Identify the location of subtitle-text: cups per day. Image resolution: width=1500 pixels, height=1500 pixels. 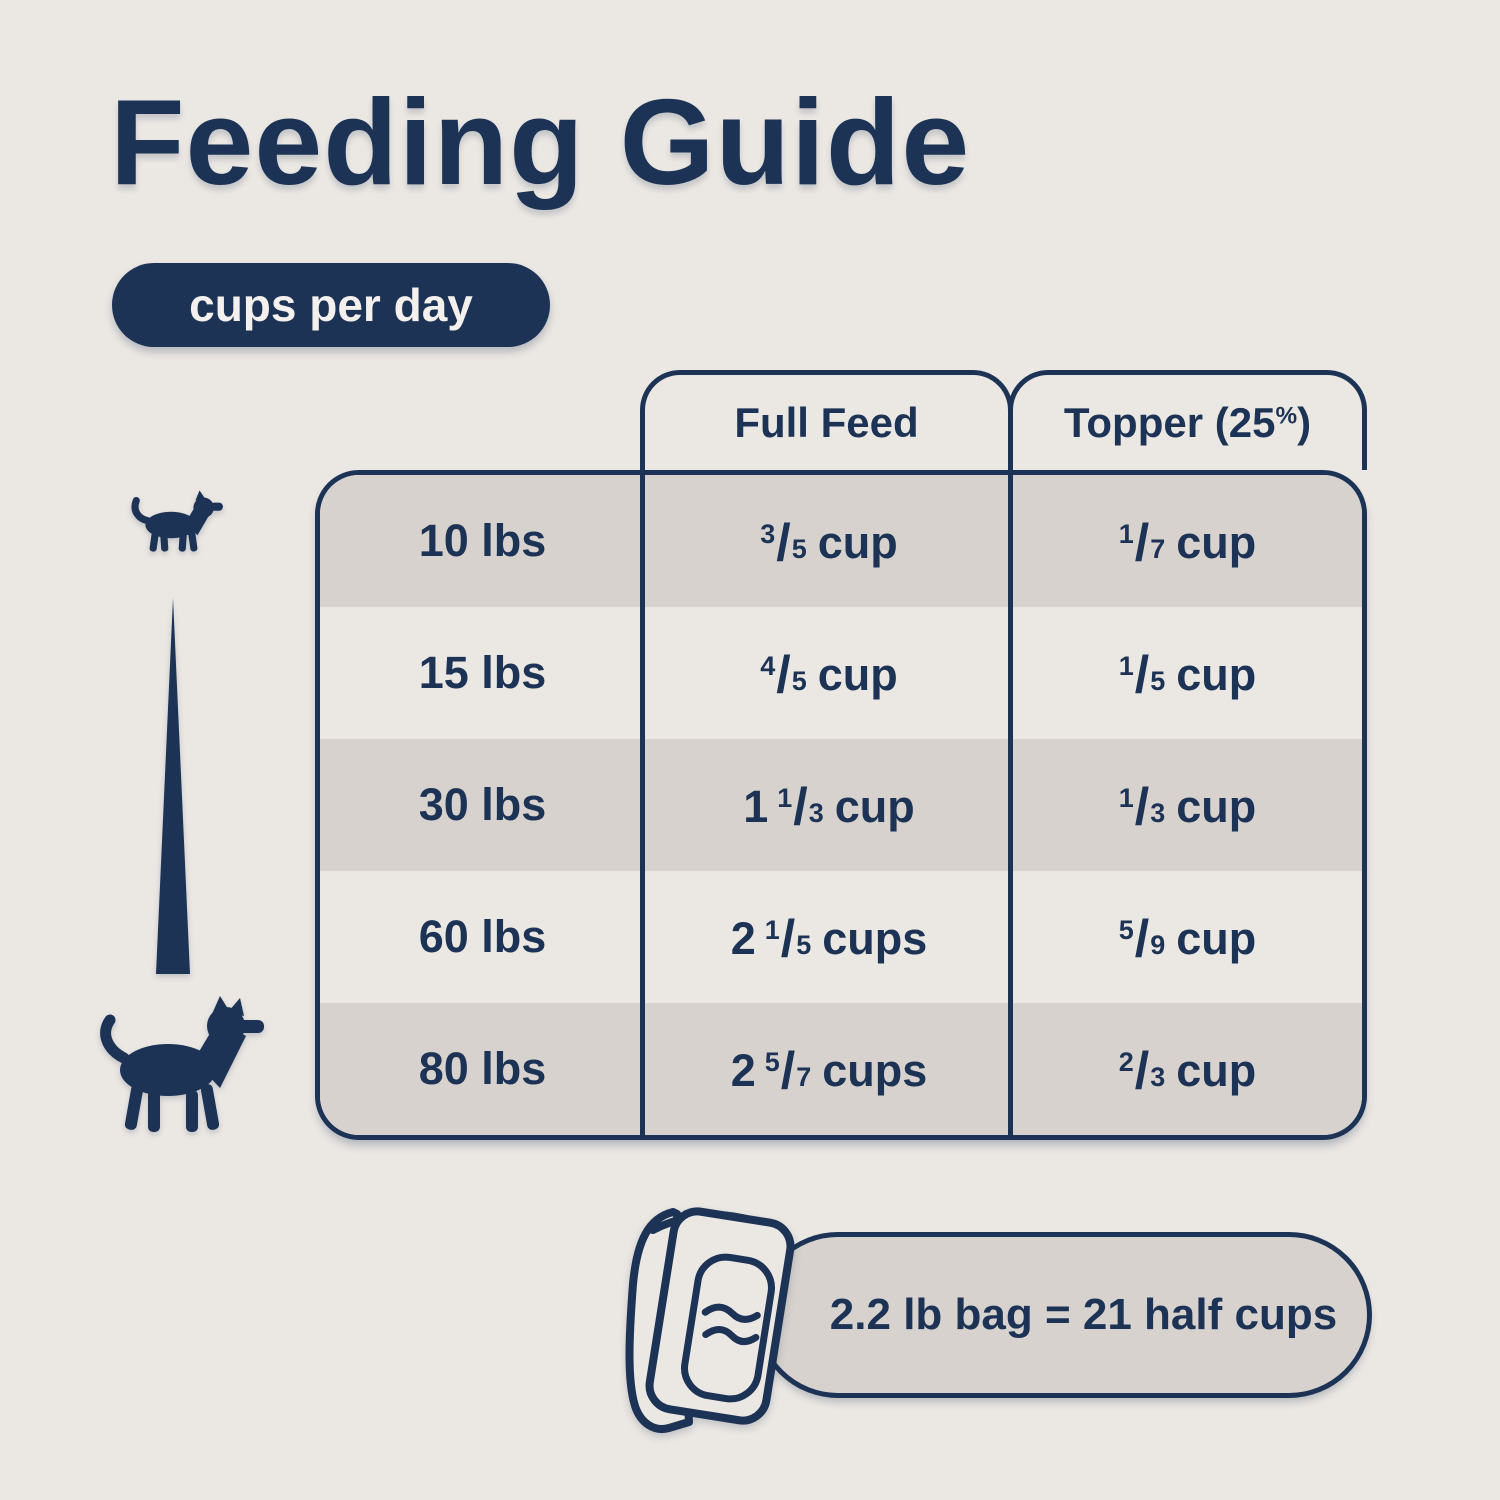
(331, 305).